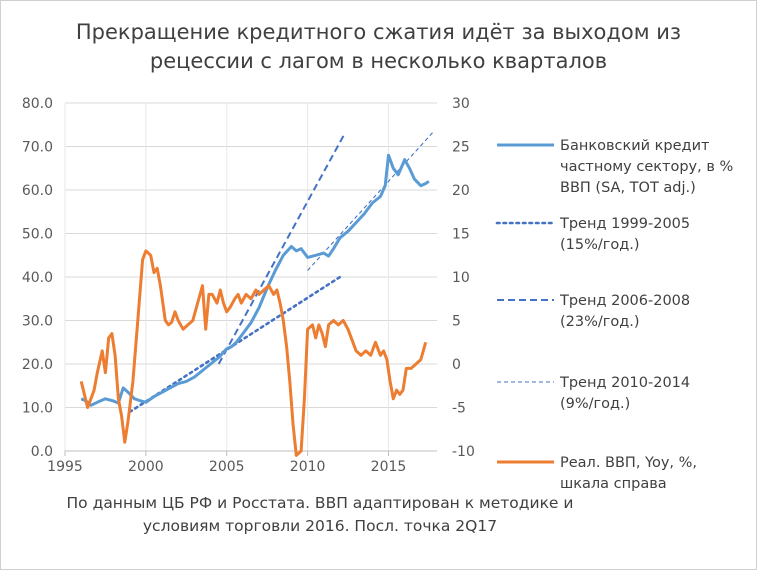  What do you see at coordinates (461, 278) in the screenshot?
I see `y-right-tick-label-4: 10` at bounding box center [461, 278].